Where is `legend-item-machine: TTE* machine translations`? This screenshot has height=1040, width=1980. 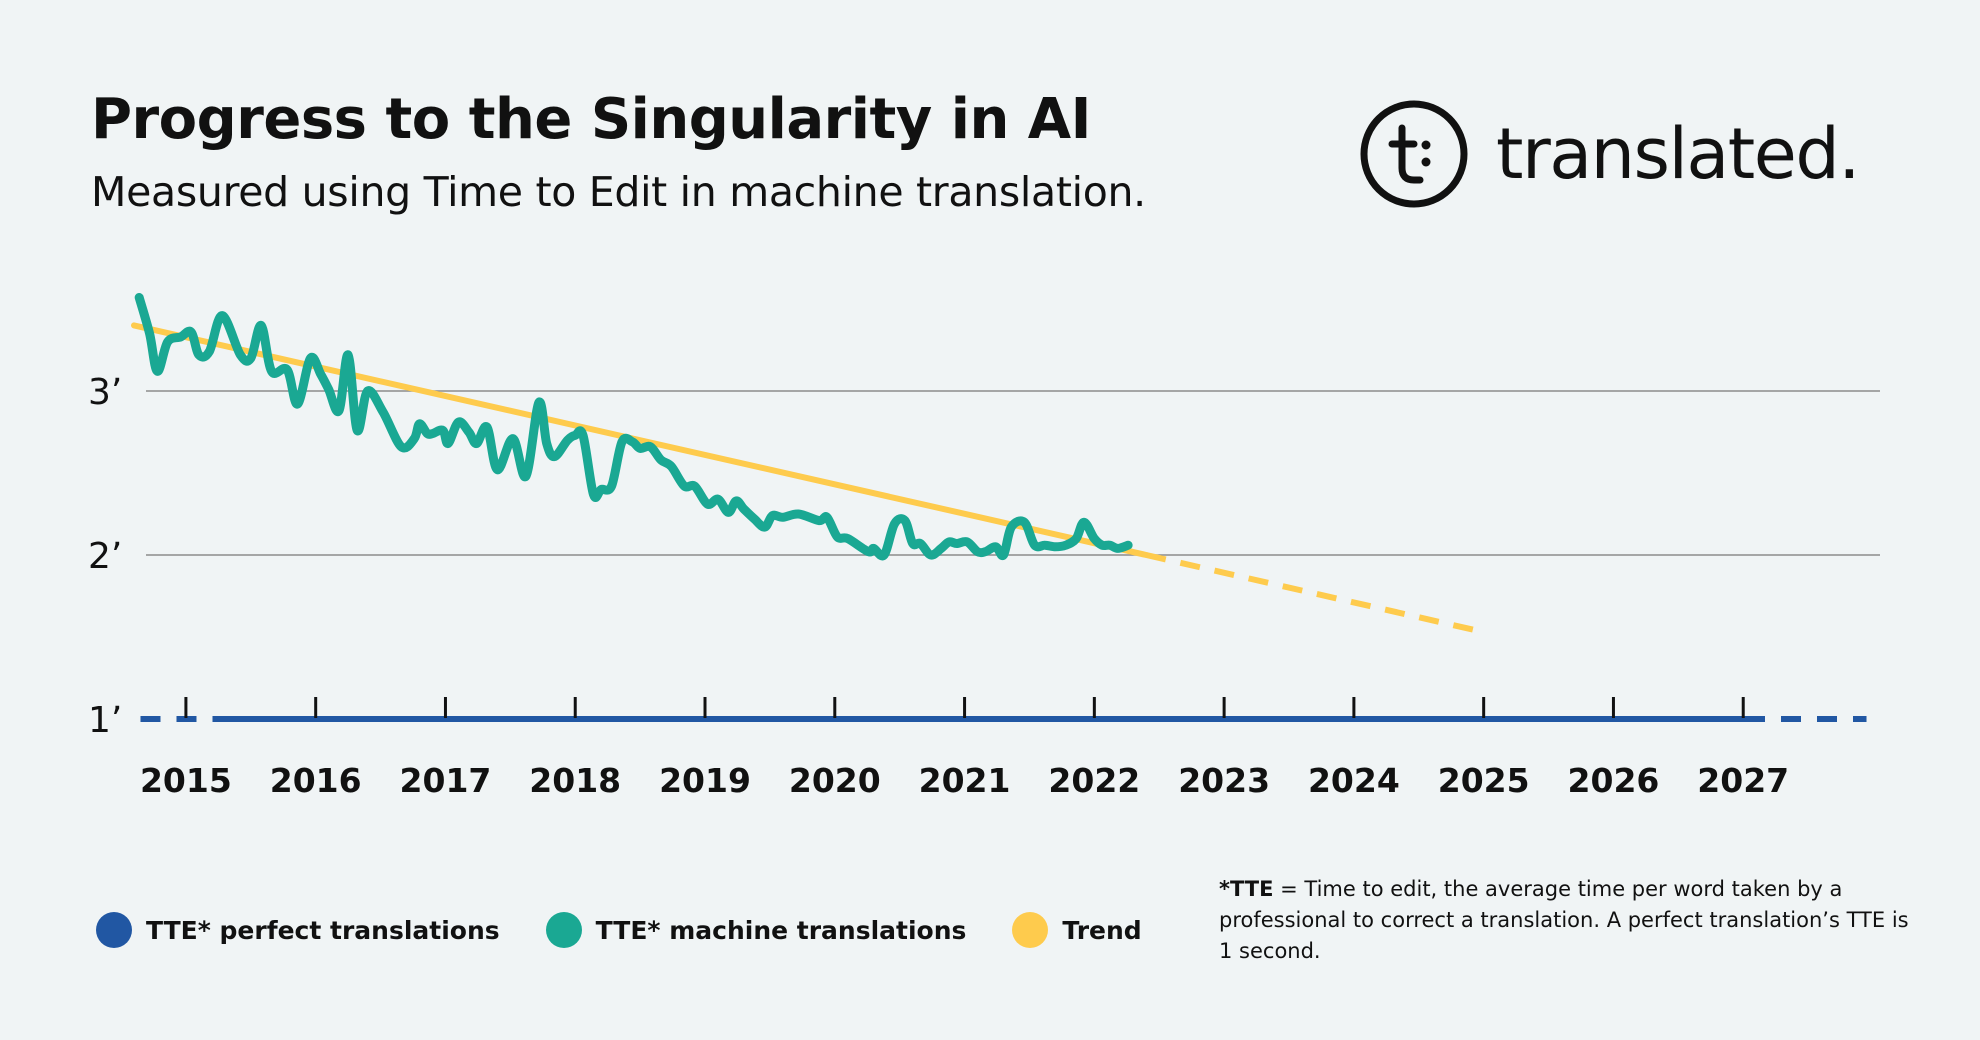
legend-item-machine: TTE* machine translations is located at coordinates (756, 930).